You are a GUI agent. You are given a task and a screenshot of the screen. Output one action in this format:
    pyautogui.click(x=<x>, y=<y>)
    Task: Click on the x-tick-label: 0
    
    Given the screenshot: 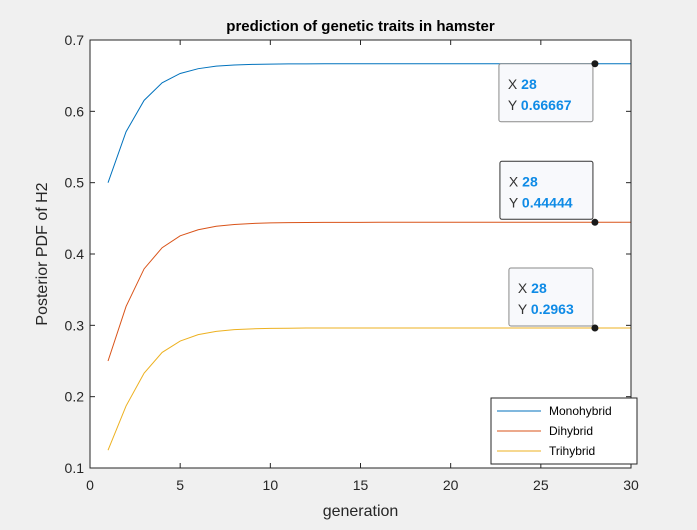 What is the action you would take?
    pyautogui.click(x=90, y=485)
    